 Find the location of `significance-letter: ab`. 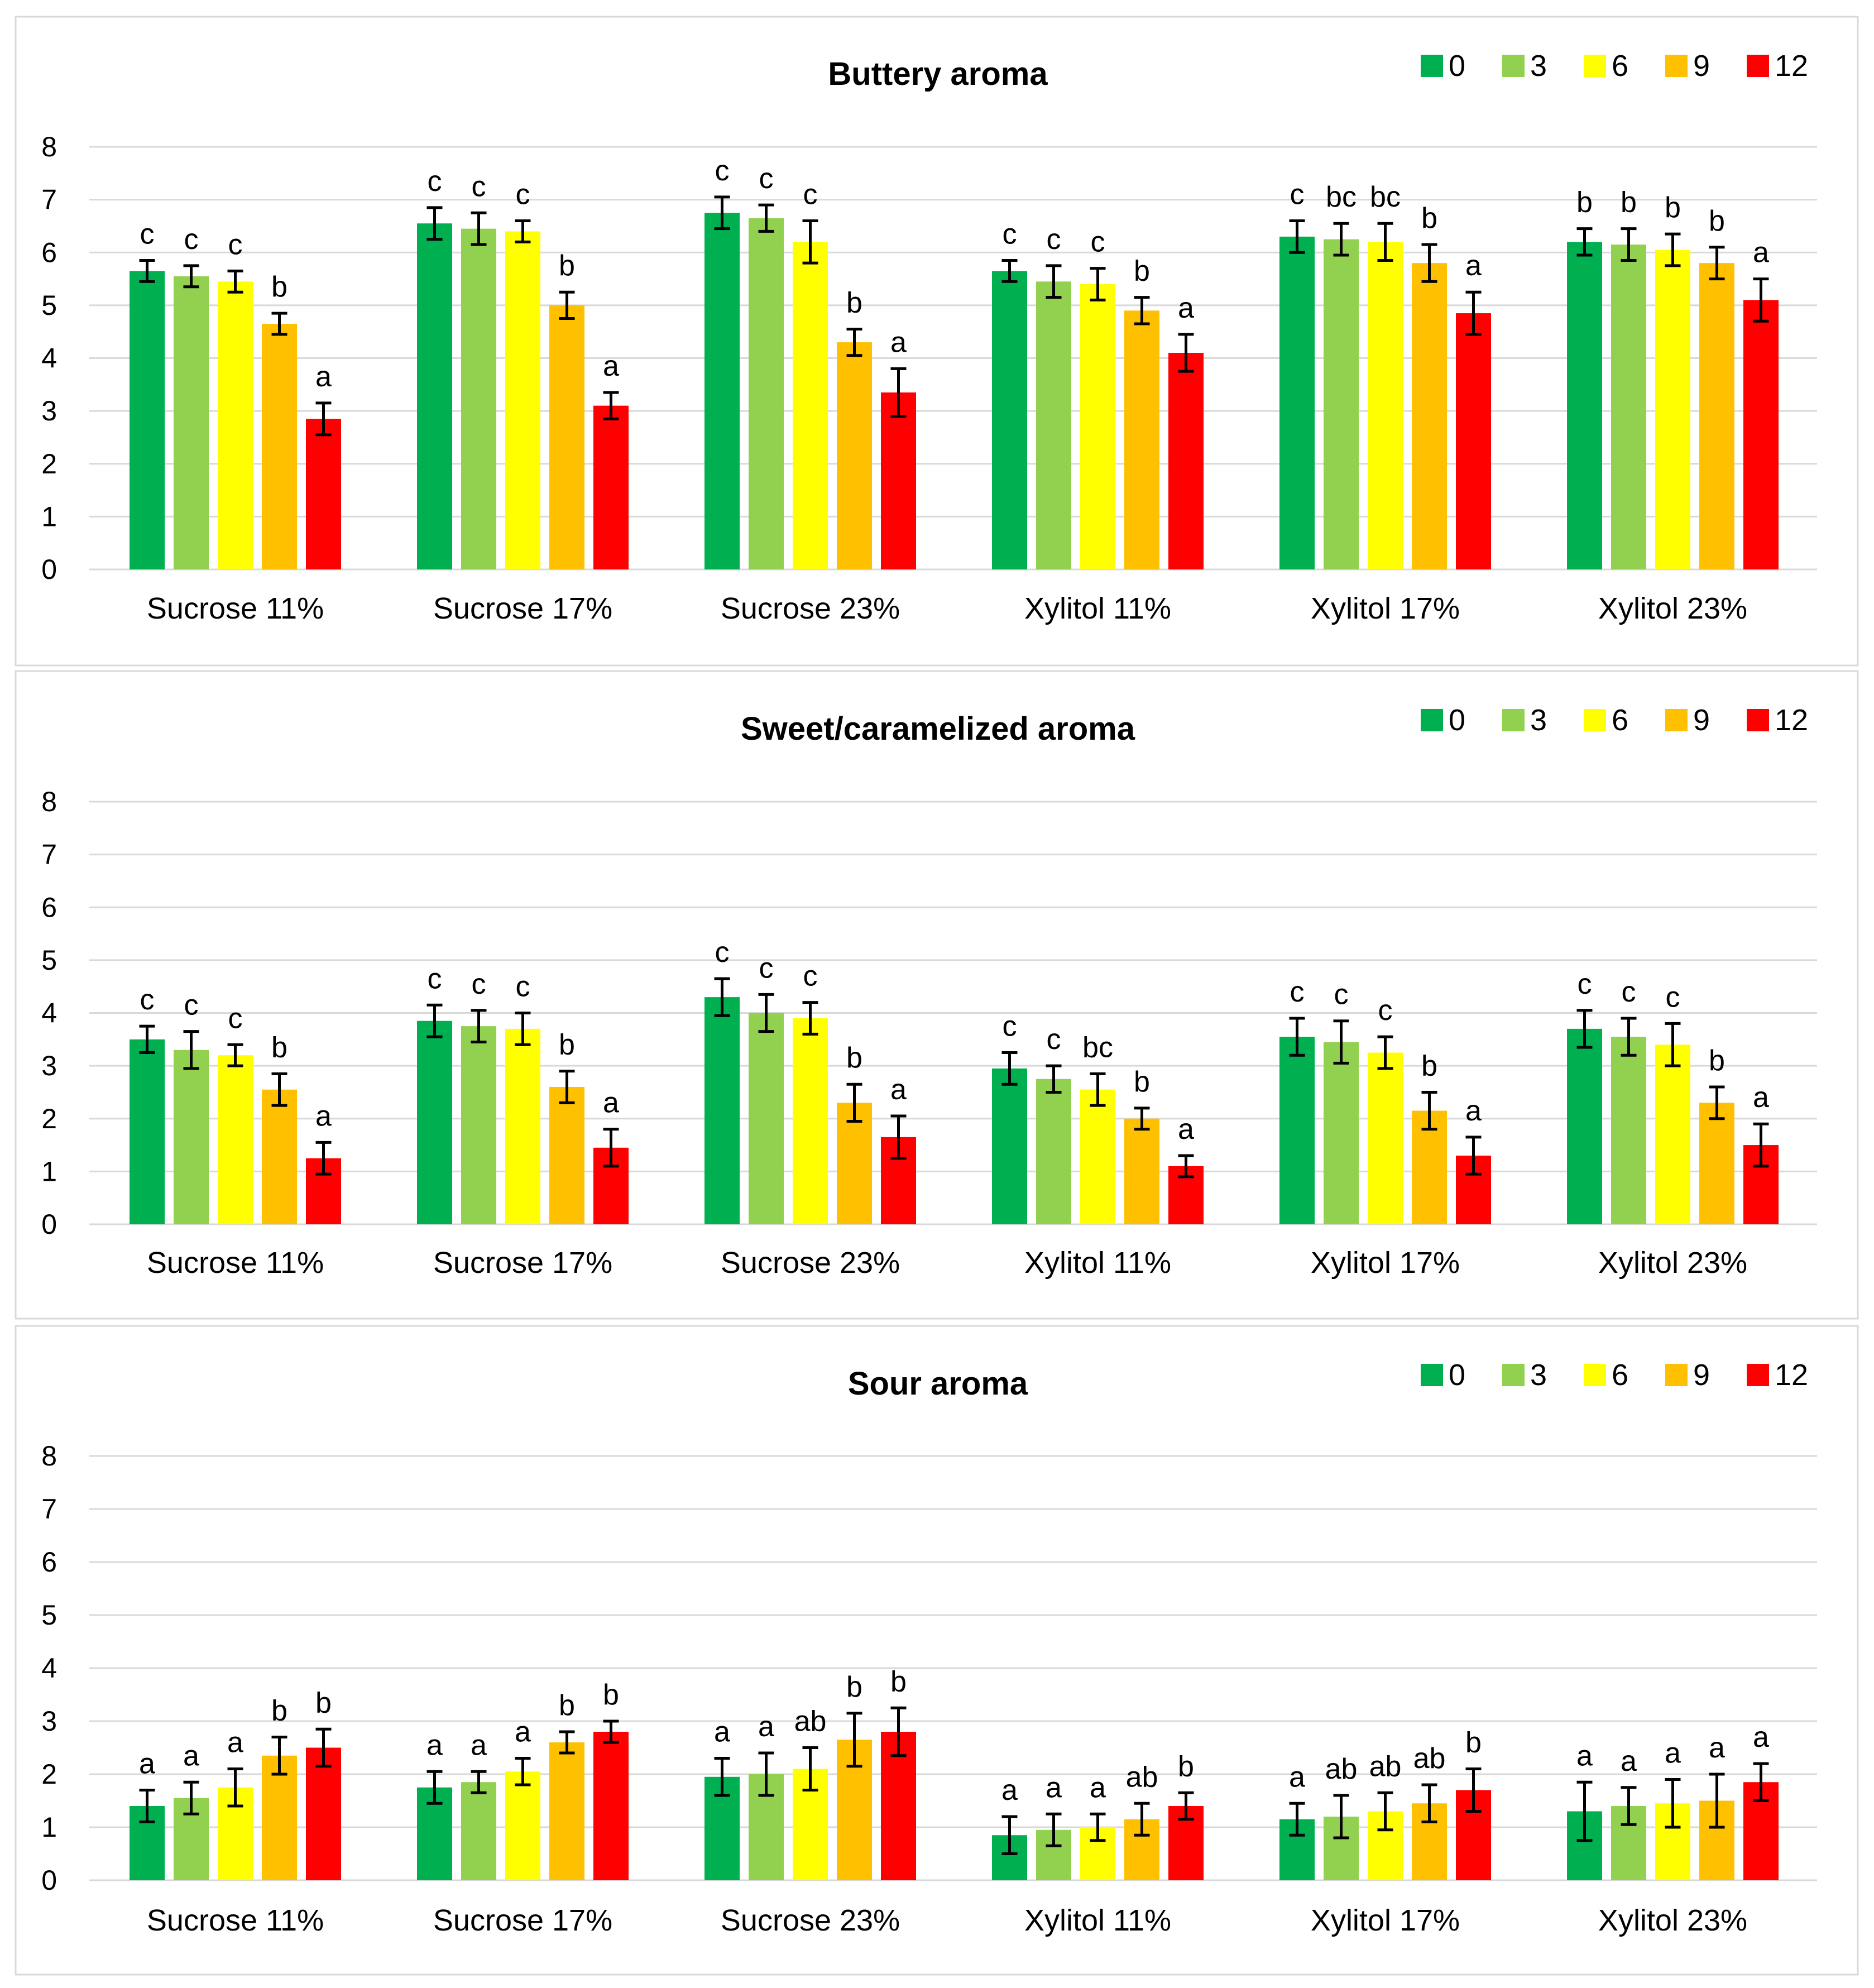

significance-letter: ab is located at coordinates (1386, 1766).